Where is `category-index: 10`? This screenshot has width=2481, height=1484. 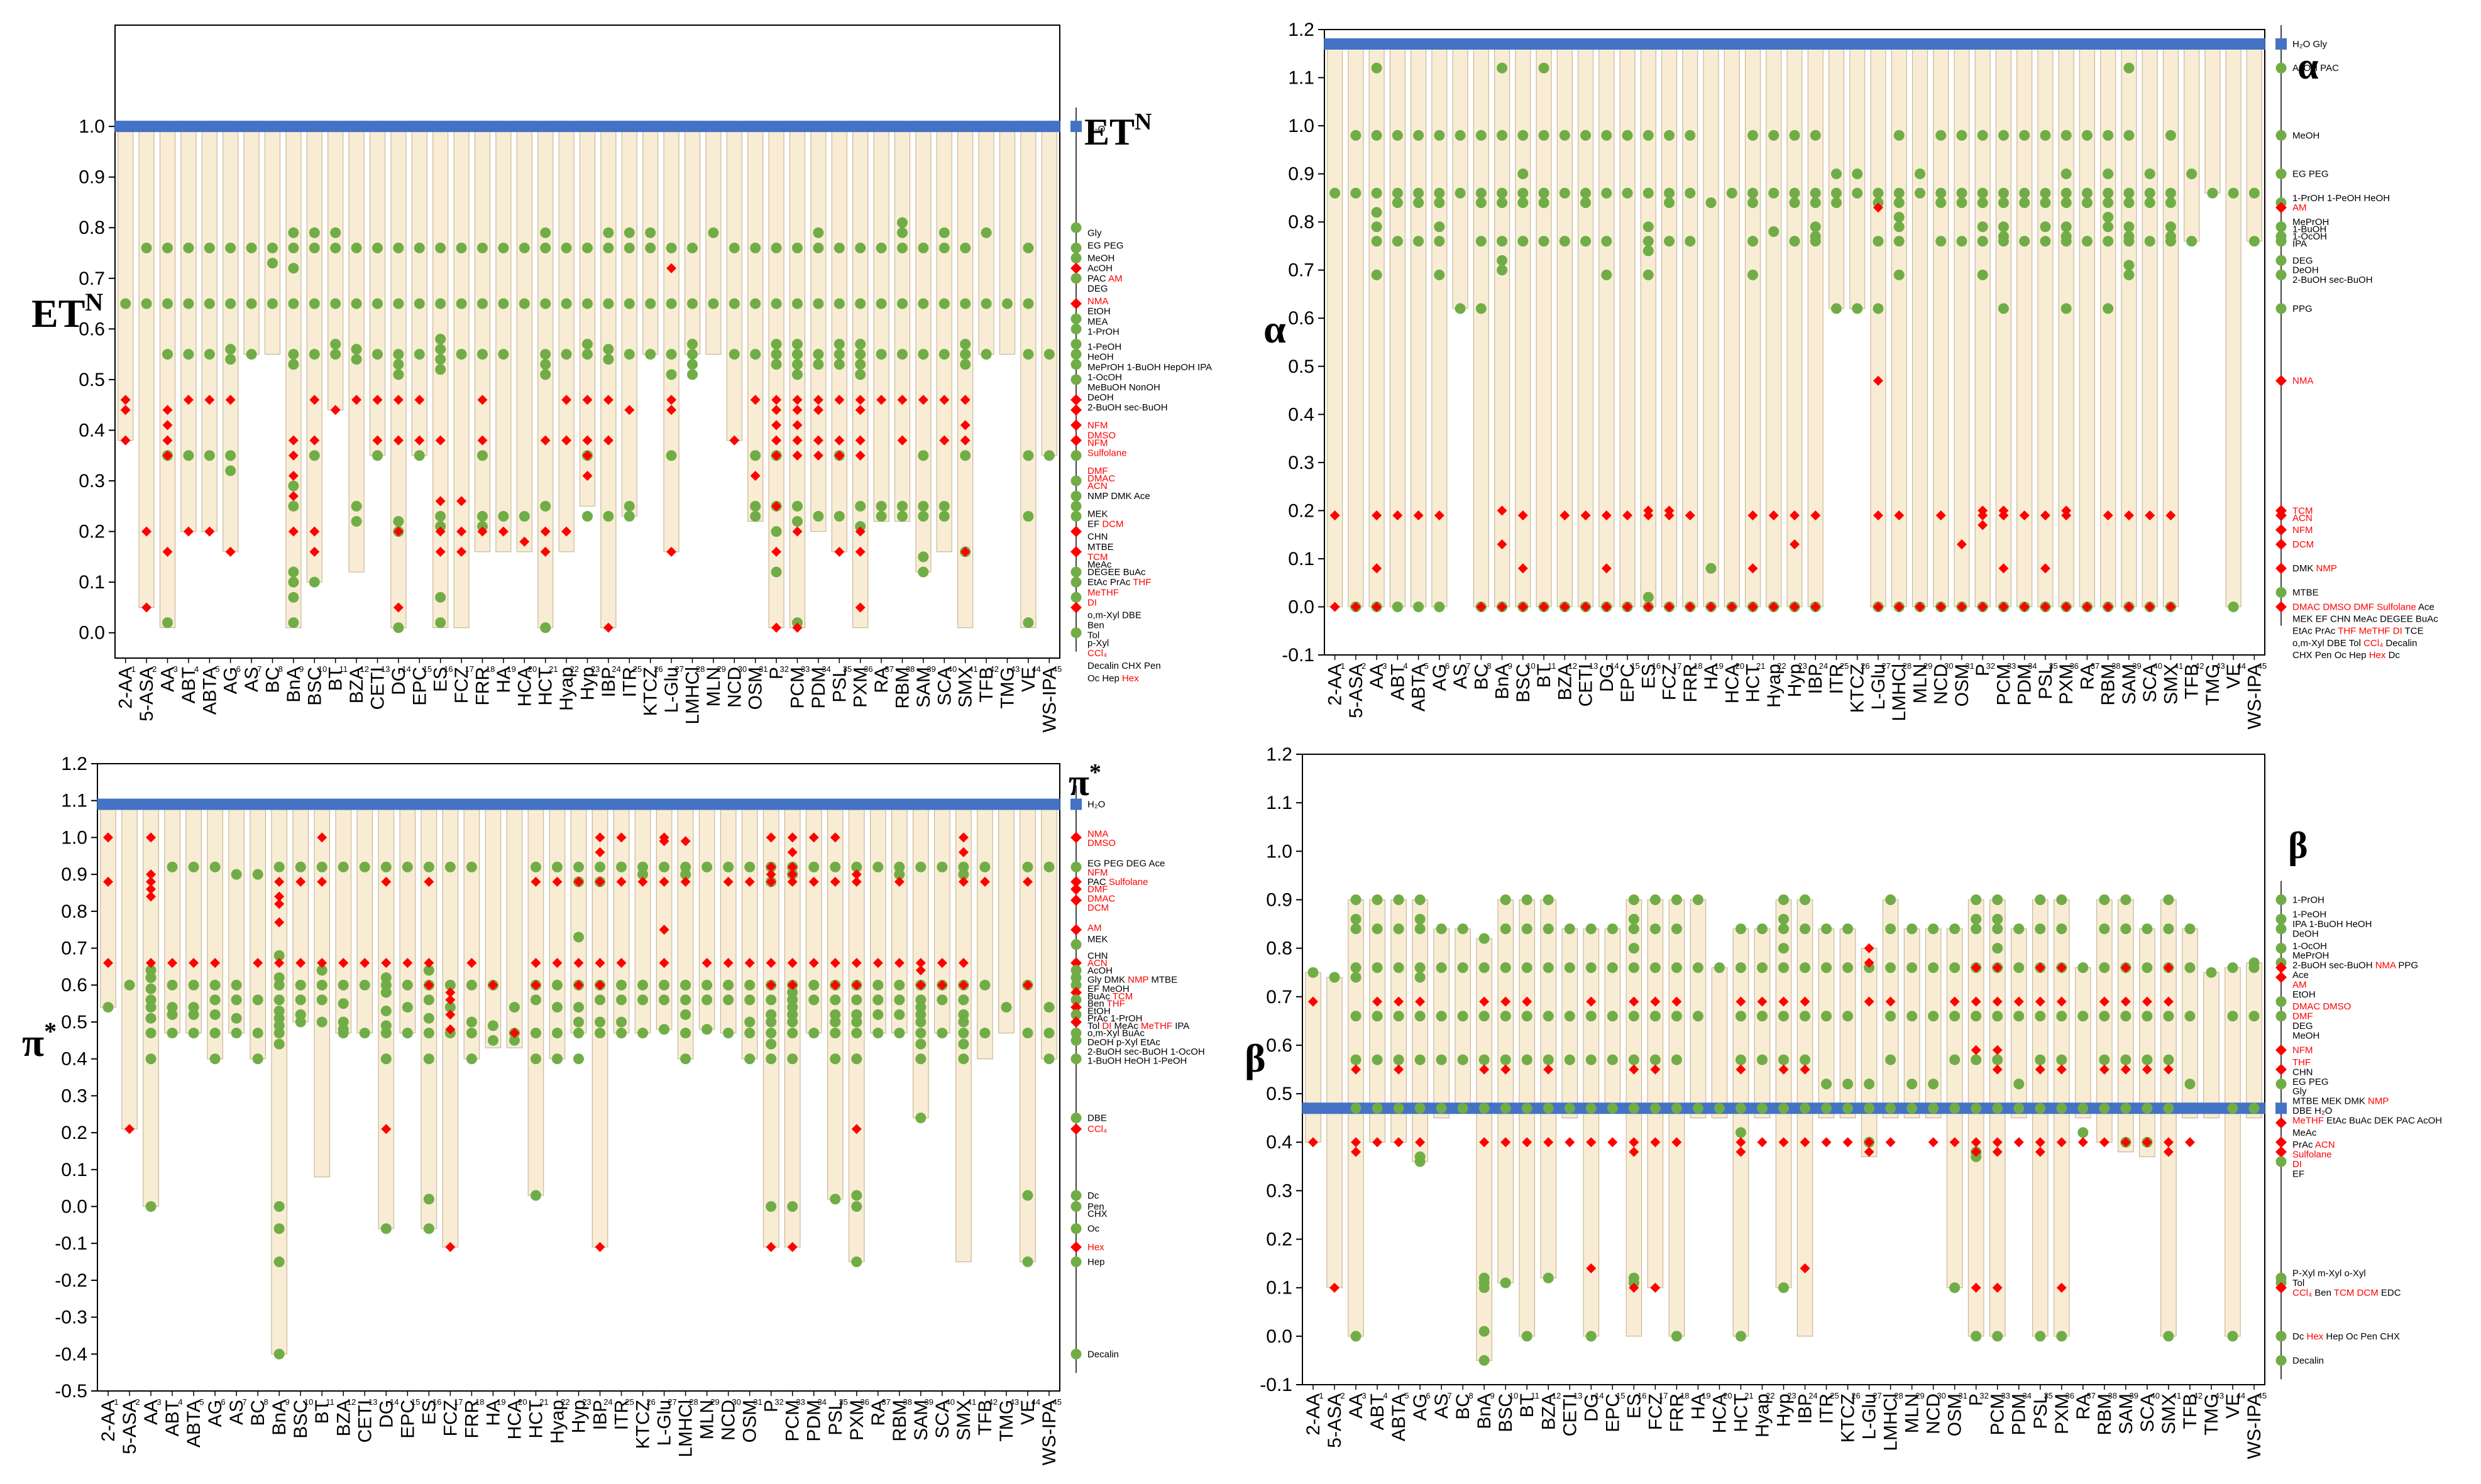 category-index: 10 is located at coordinates (308, 1402).